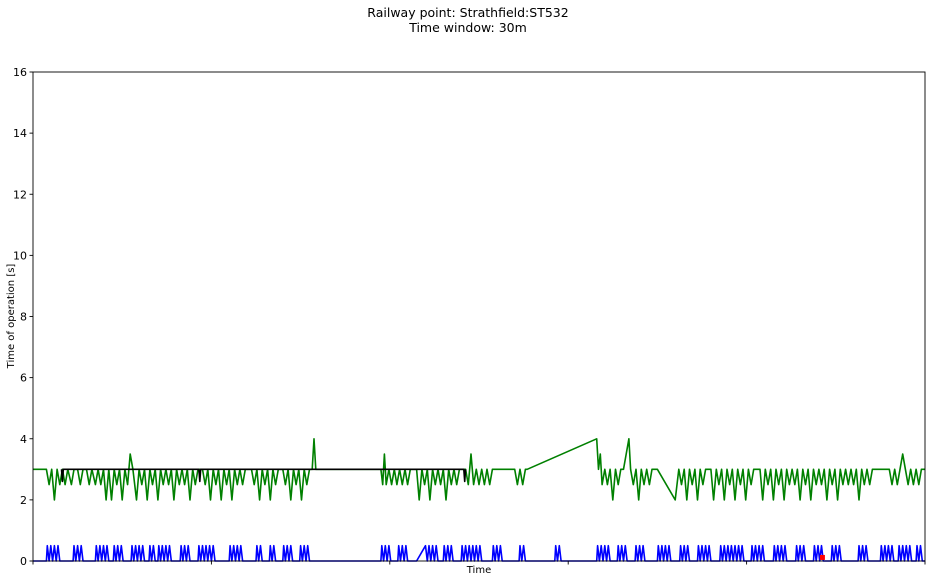  I want to click on y-tick-label-16: 16, so click(20, 72).